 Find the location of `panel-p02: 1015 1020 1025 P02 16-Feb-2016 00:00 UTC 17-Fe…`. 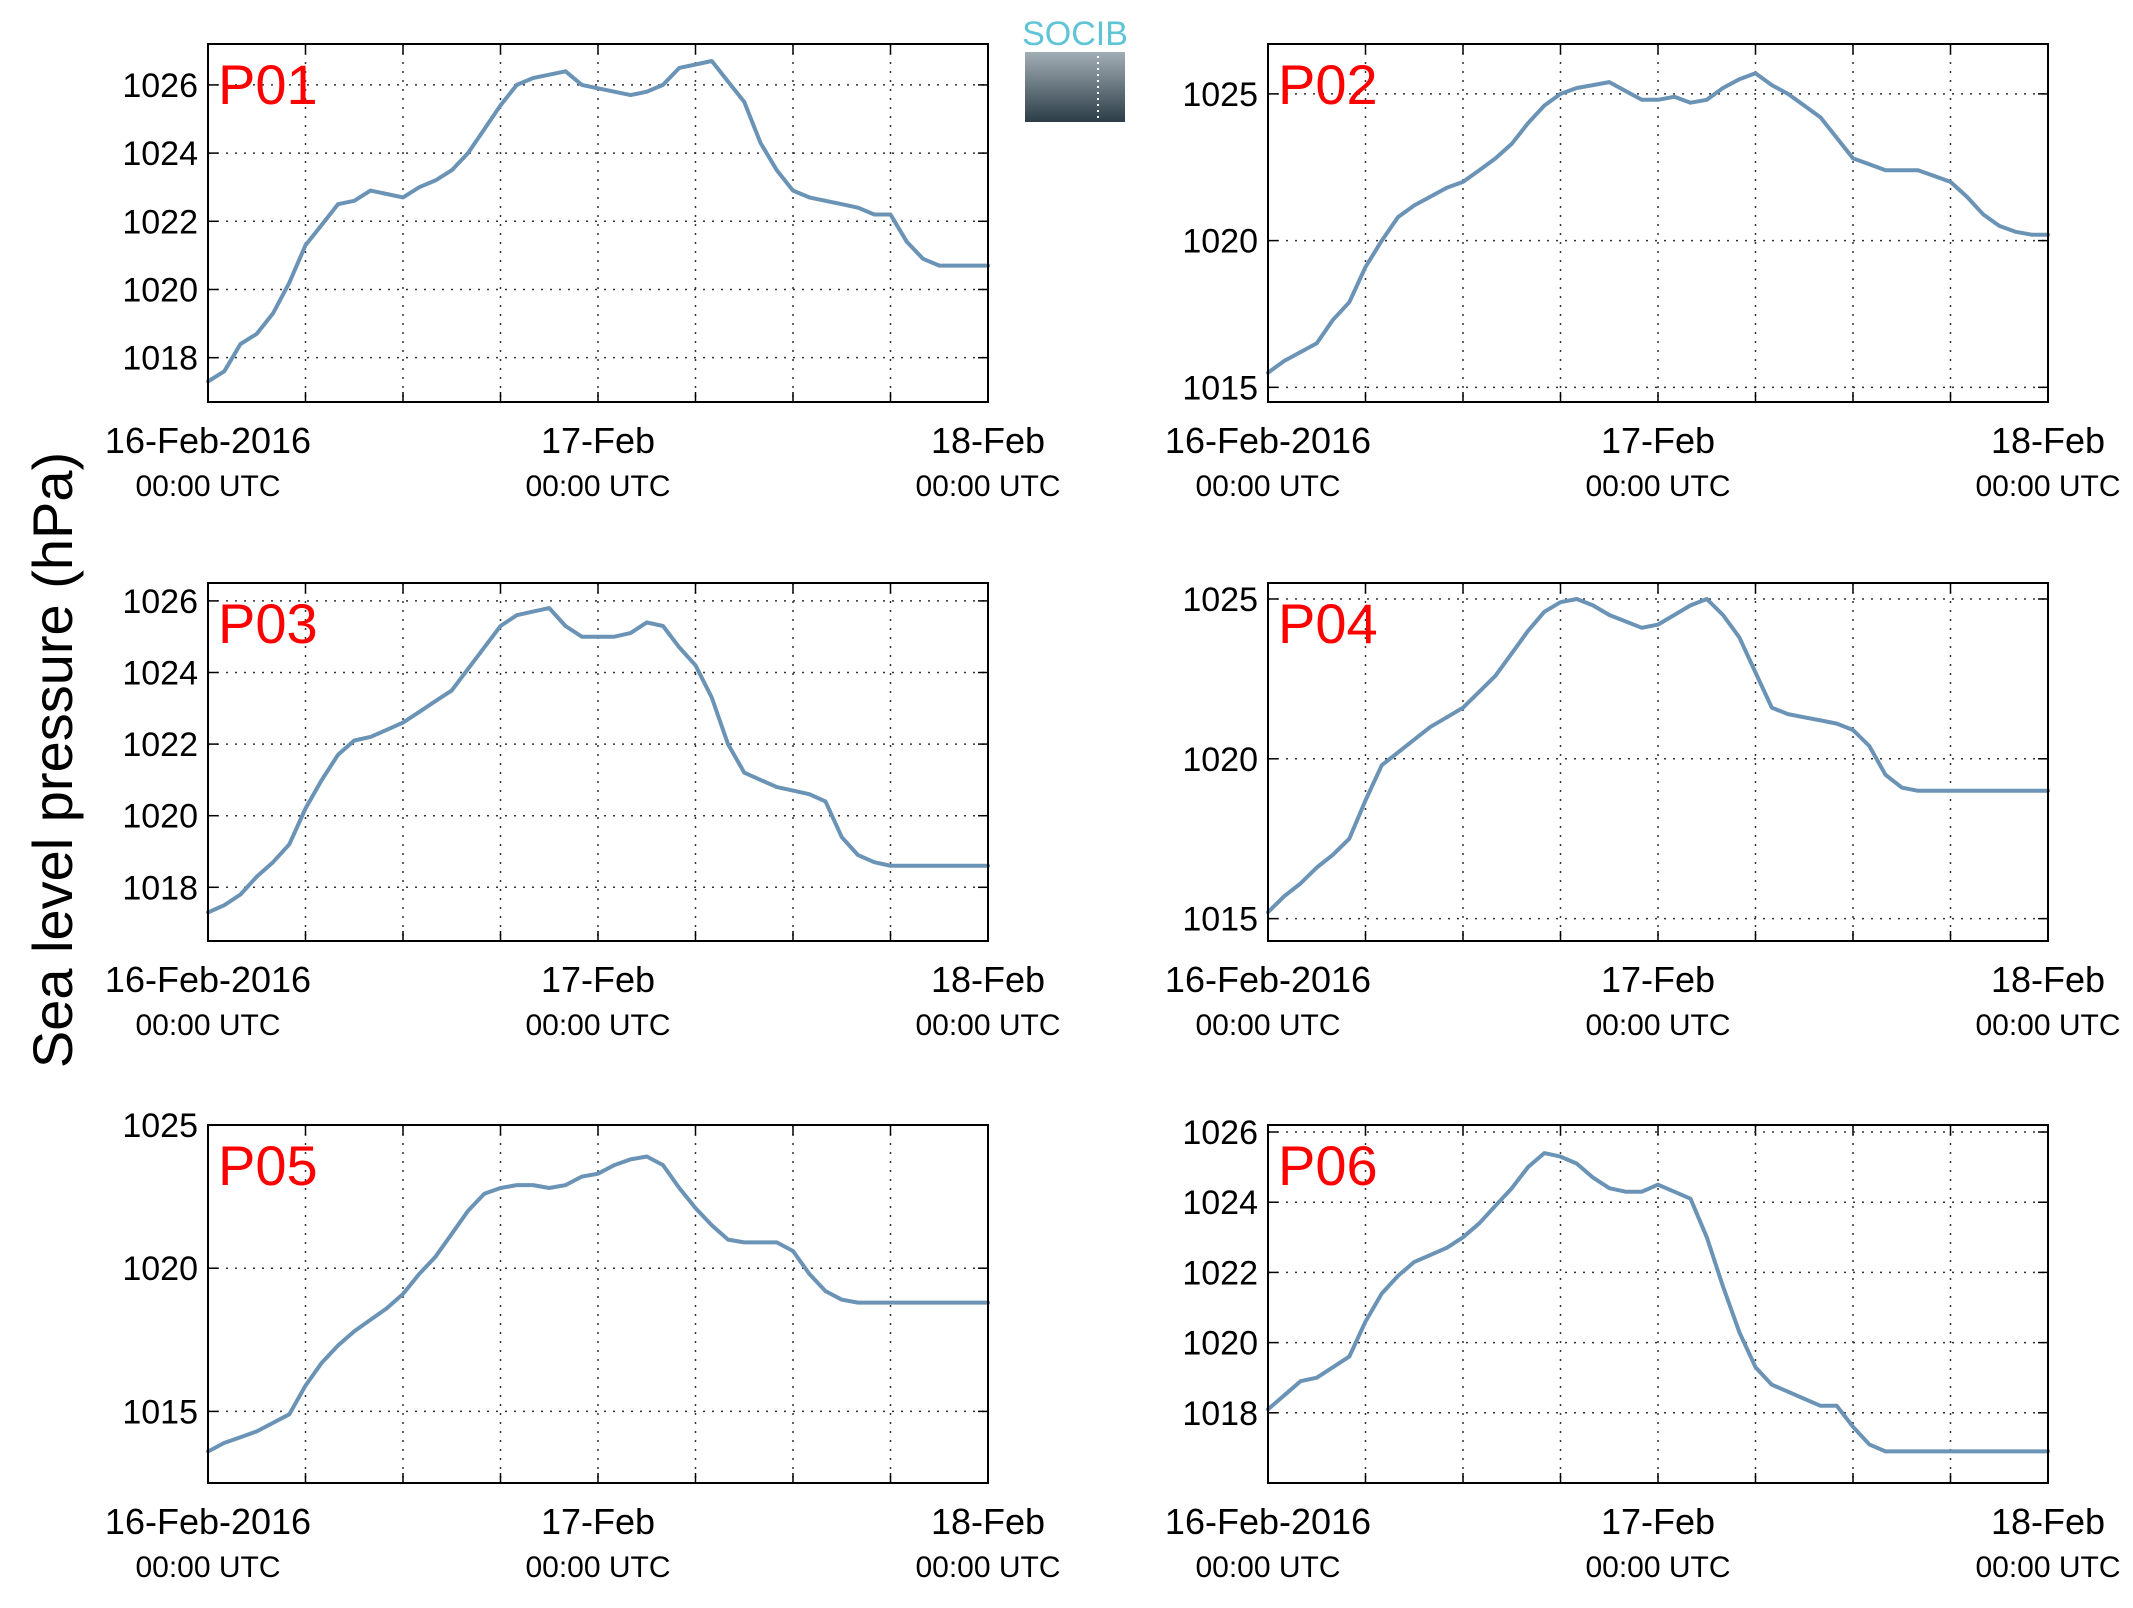

panel-p02: 1015 1020 1025 P02 16-Feb-2016 00:00 UTC 17-Fe… is located at coordinates (1643, 273).